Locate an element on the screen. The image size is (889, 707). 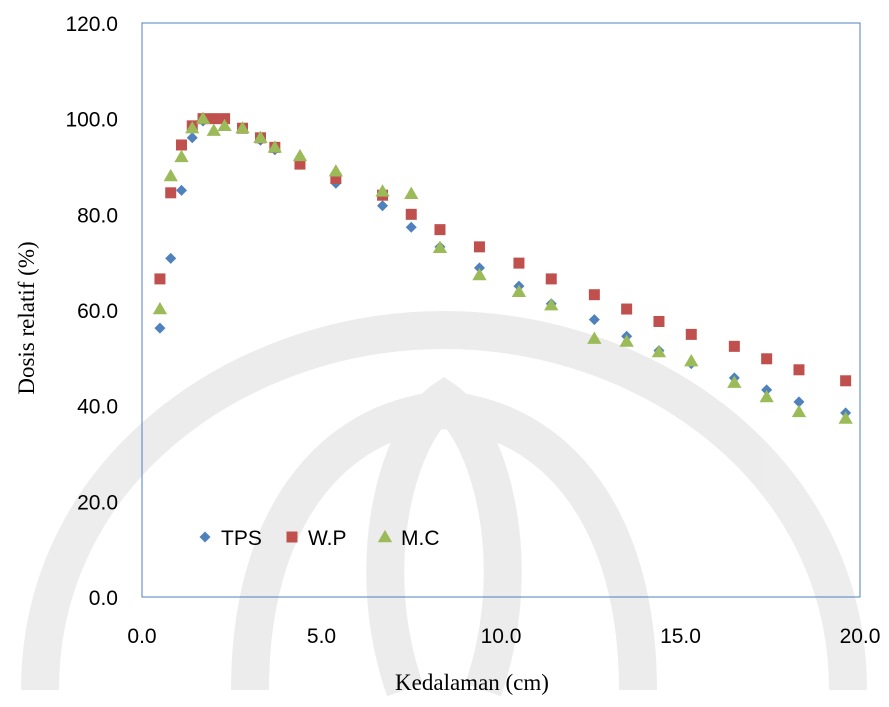
y-tick-label: 60.0 is located at coordinates (97, 311).